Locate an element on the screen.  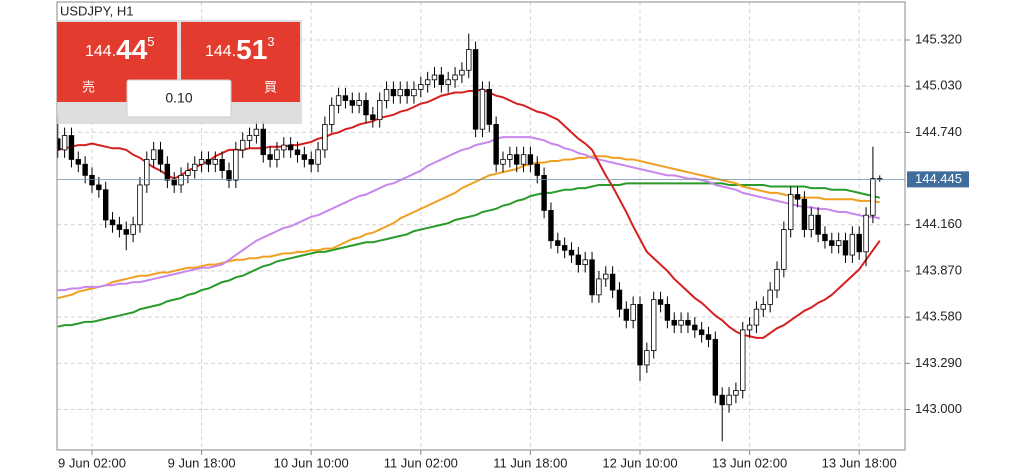
x-tick-label: 9 Jun 18:00 is located at coordinates (202, 462).